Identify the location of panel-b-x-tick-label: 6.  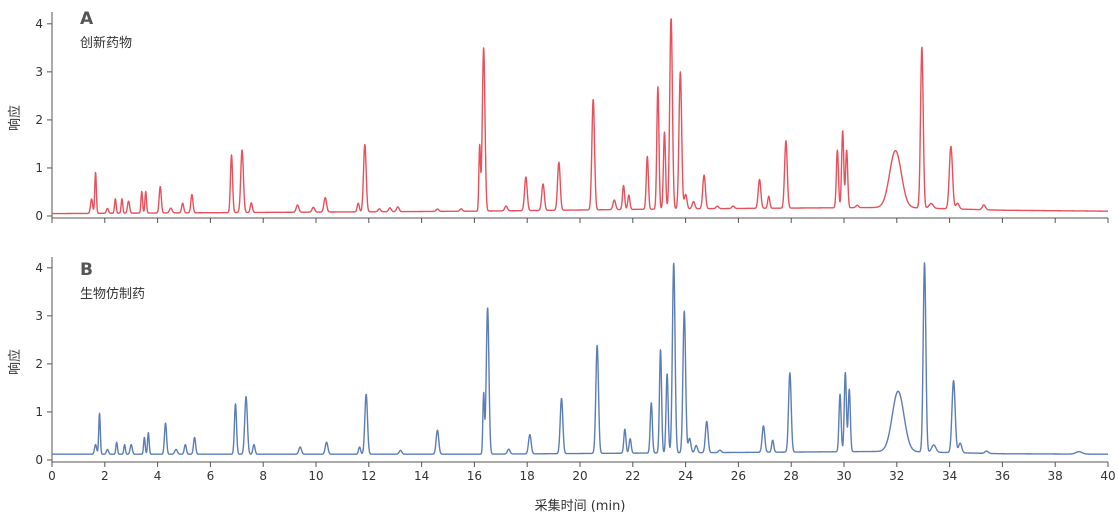
(211, 476).